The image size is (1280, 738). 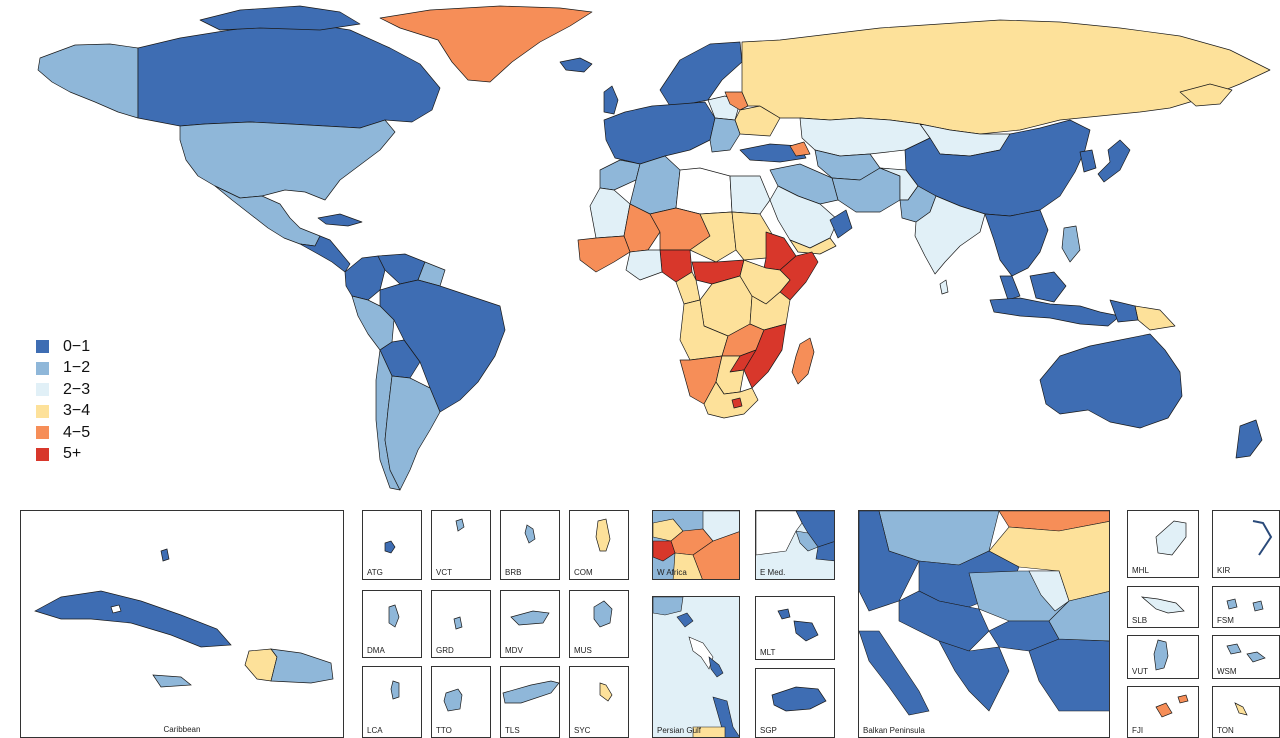 I want to click on inset-label: TTO, so click(x=444, y=730).